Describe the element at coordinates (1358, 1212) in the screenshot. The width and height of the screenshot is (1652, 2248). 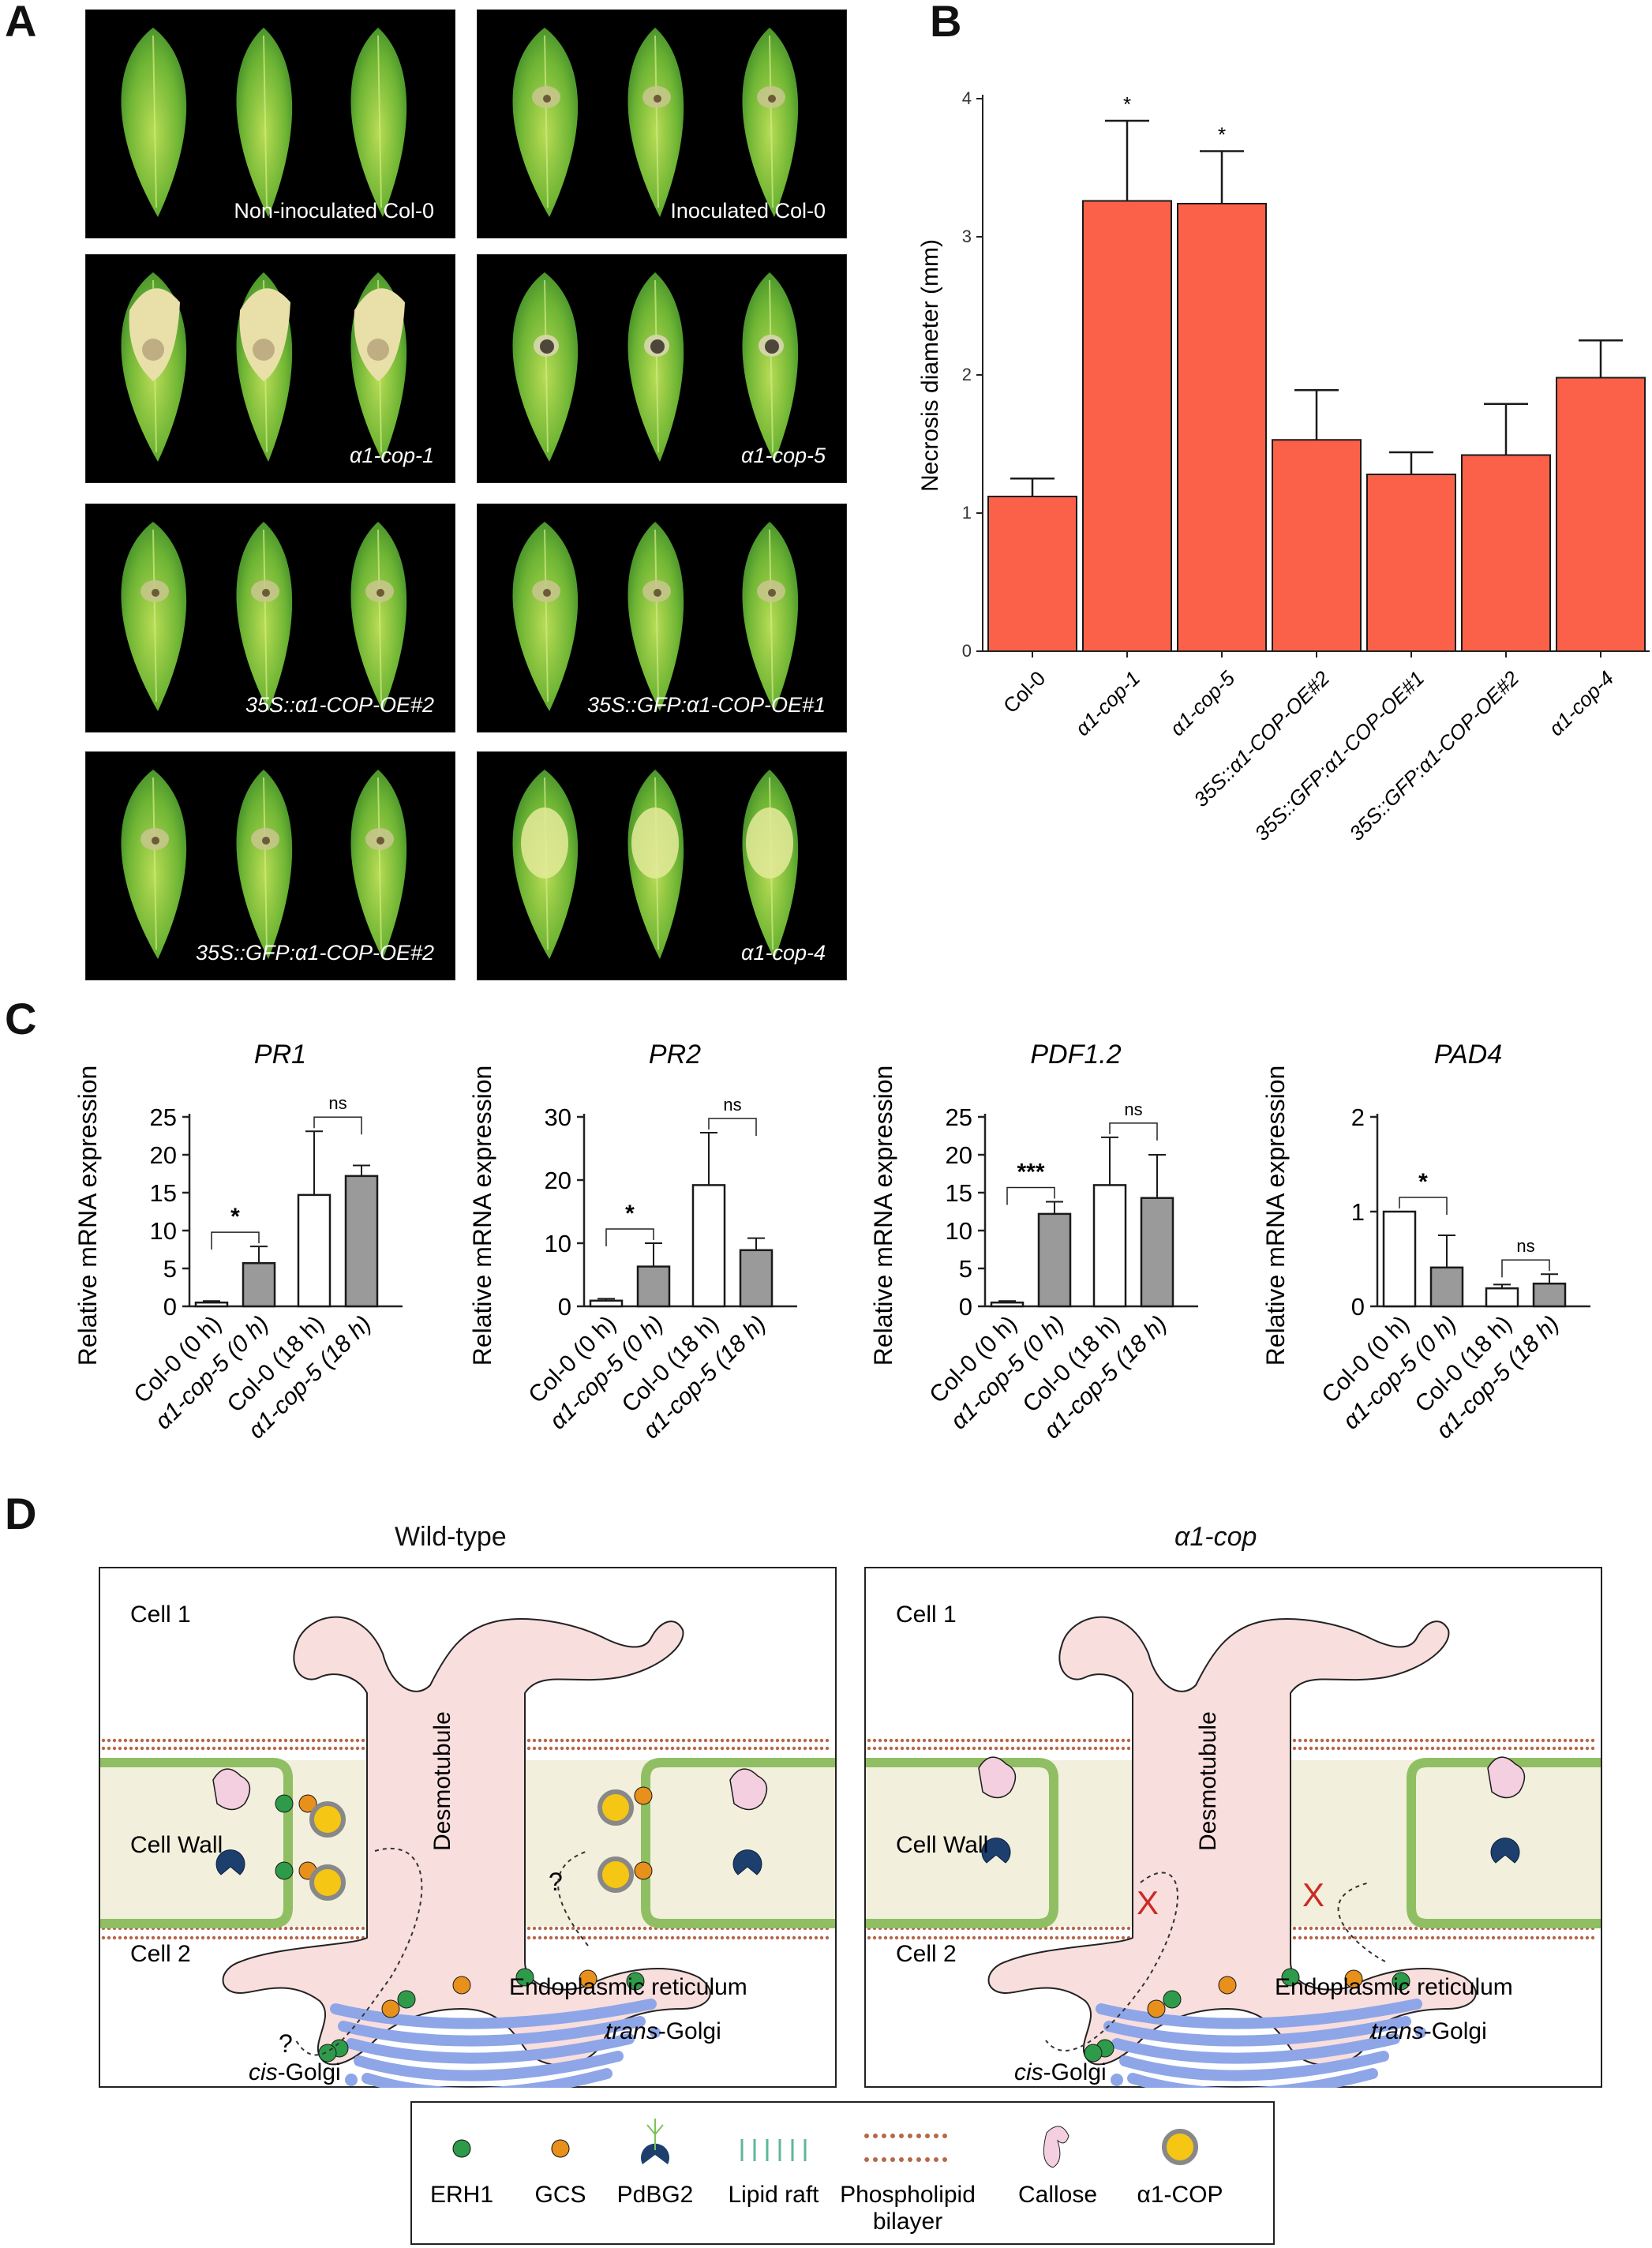
I see `y-tick-label: 1` at that location.